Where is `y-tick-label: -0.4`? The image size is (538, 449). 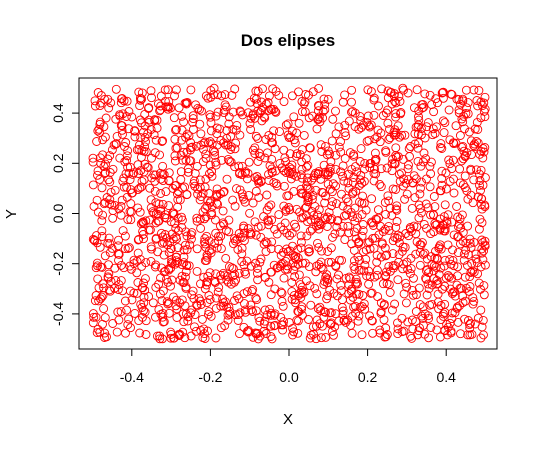
y-tick-label: -0.4 is located at coordinates (58, 314).